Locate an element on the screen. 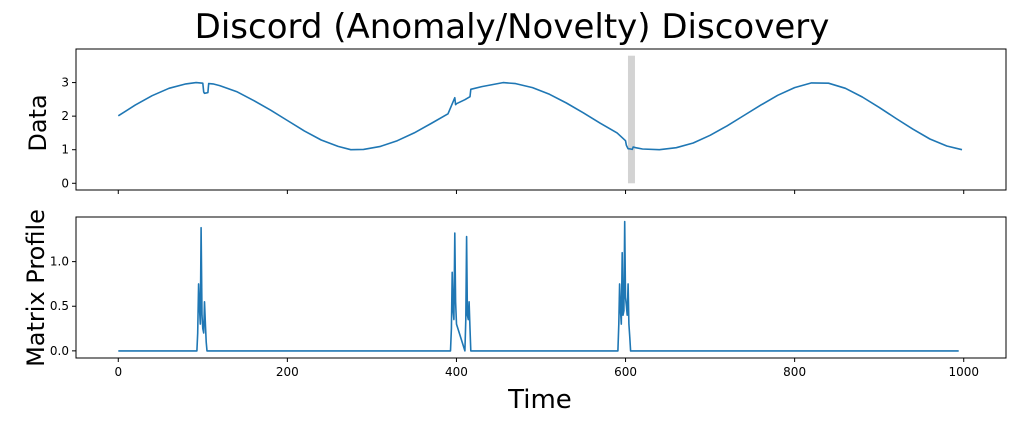  y-tick-label: 0.5 is located at coordinates (59, 306).